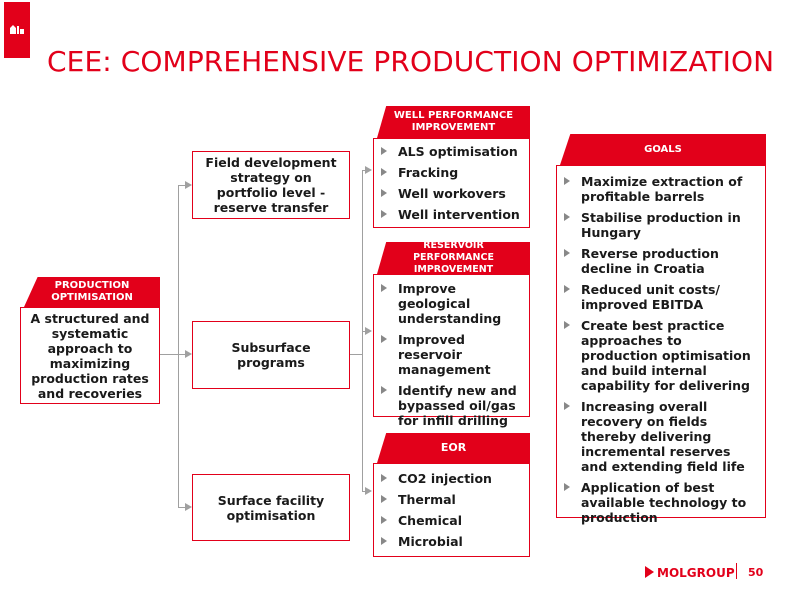 Image resolution: width=800 pixels, height=600 pixels. Describe the element at coordinates (451, 478) in the screenshot. I see `list-item: CO2 injection` at that location.